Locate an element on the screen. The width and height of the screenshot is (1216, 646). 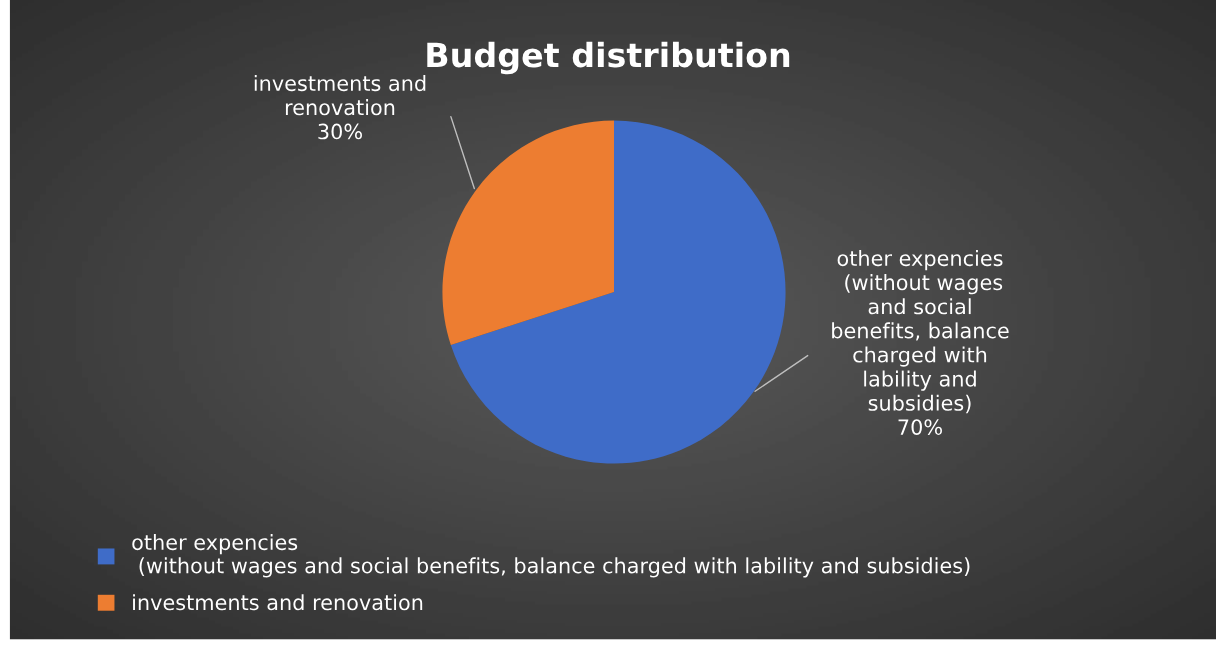
legend-label: investments and renovation is located at coordinates (278, 602).